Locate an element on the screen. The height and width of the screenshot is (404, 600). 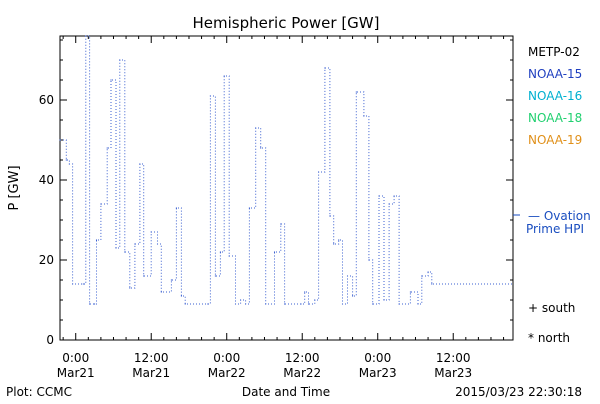
south-marker-label: + south is located at coordinates (551, 308).